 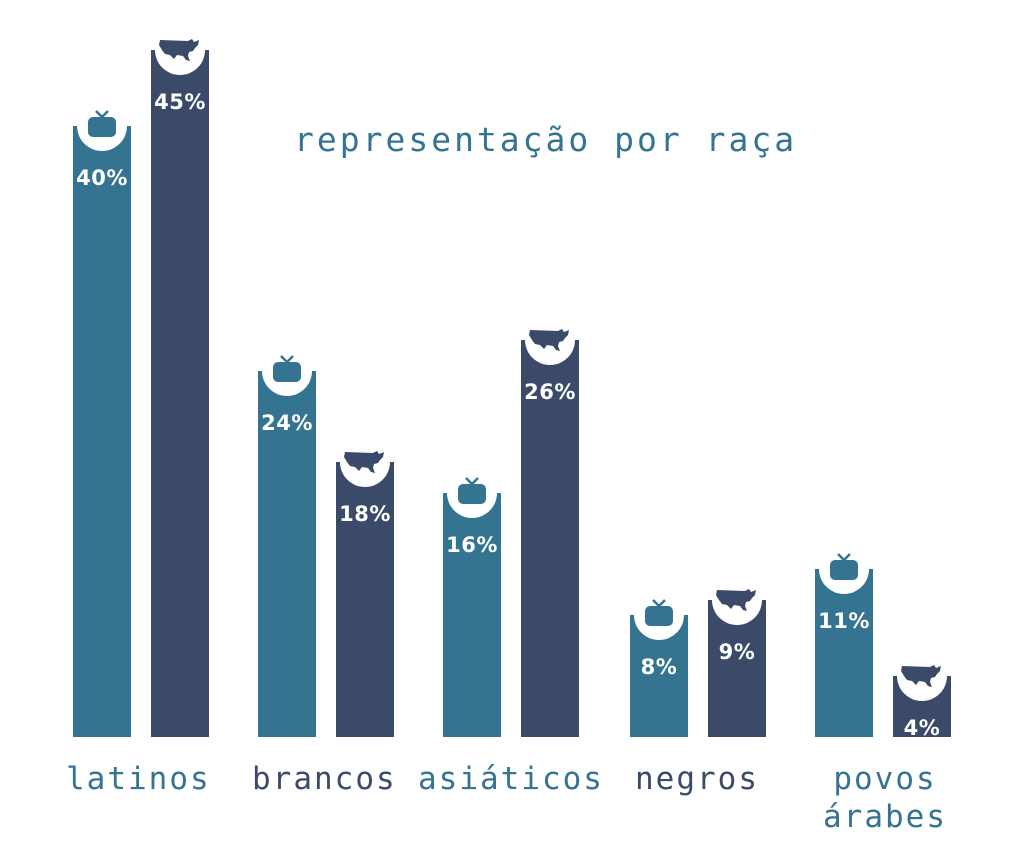 What do you see at coordinates (138, 779) in the screenshot?
I see `category-label-latinos: latinos` at bounding box center [138, 779].